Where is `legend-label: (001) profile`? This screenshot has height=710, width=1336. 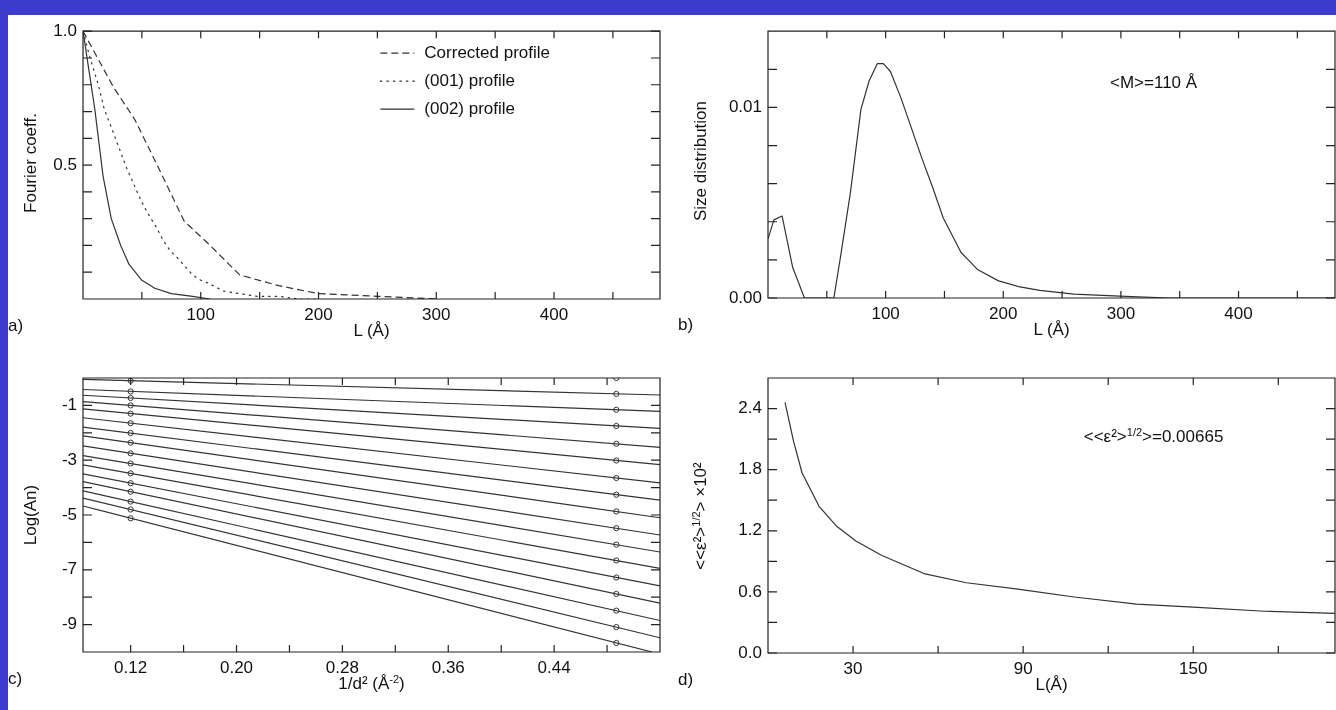 legend-label: (001) profile is located at coordinates (470, 80).